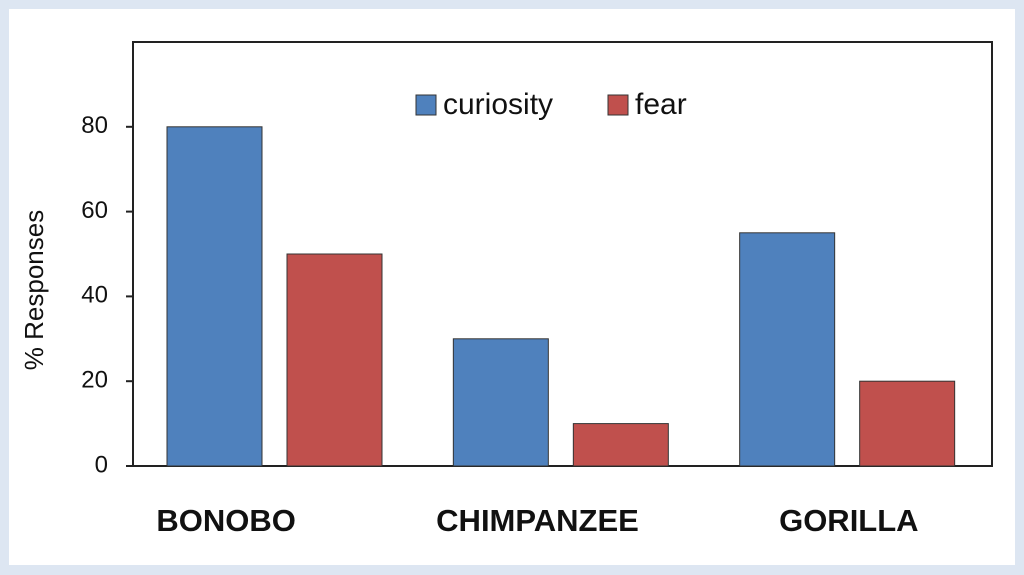 The image size is (1024, 575). Describe the element at coordinates (94, 125) in the screenshot. I see `y-tick-label: 80` at that location.